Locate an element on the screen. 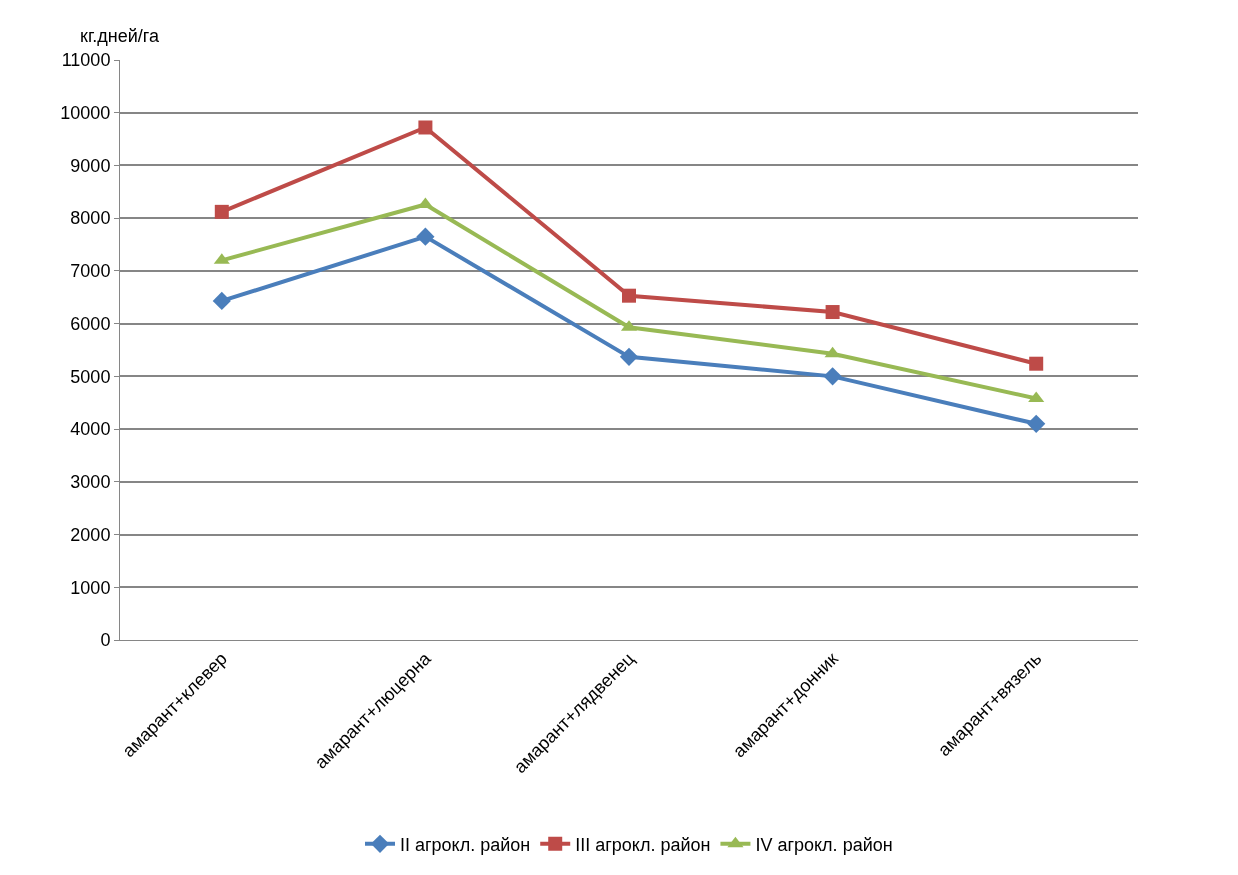 Image resolution: width=1238 pixels, height=875 pixels. y-tick-label: 5000 is located at coordinates (90, 376).